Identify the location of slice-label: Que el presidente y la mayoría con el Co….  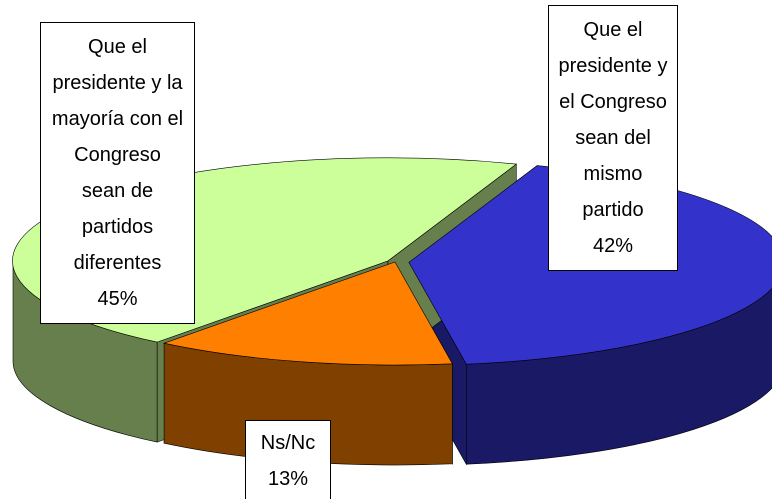
(117, 173).